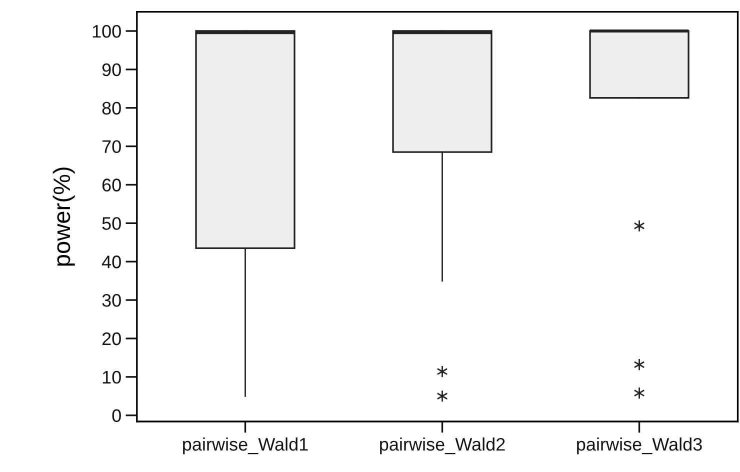 This screenshot has height=472, width=740. I want to click on y-tick-label: 80, so click(111, 108).